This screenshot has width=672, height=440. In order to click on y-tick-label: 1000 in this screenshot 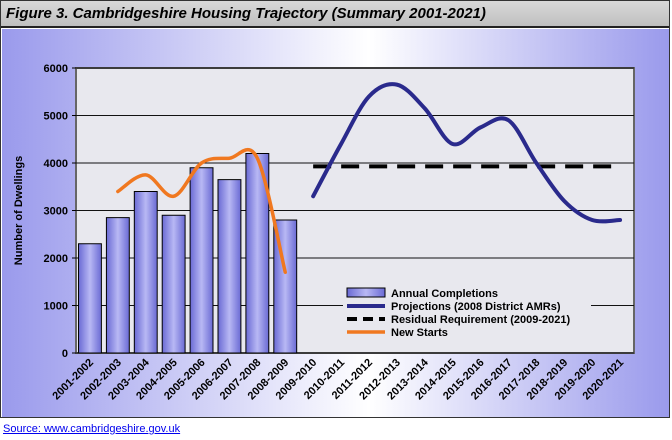, I will do `click(56, 307)`.